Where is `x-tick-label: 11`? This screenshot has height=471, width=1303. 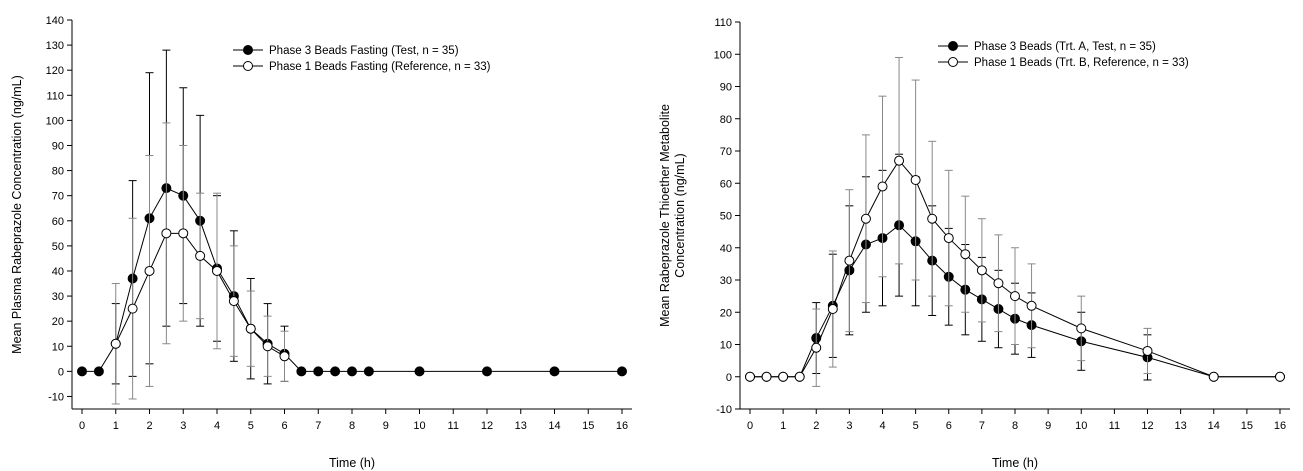
x-tick-label: 11 is located at coordinates (453, 426).